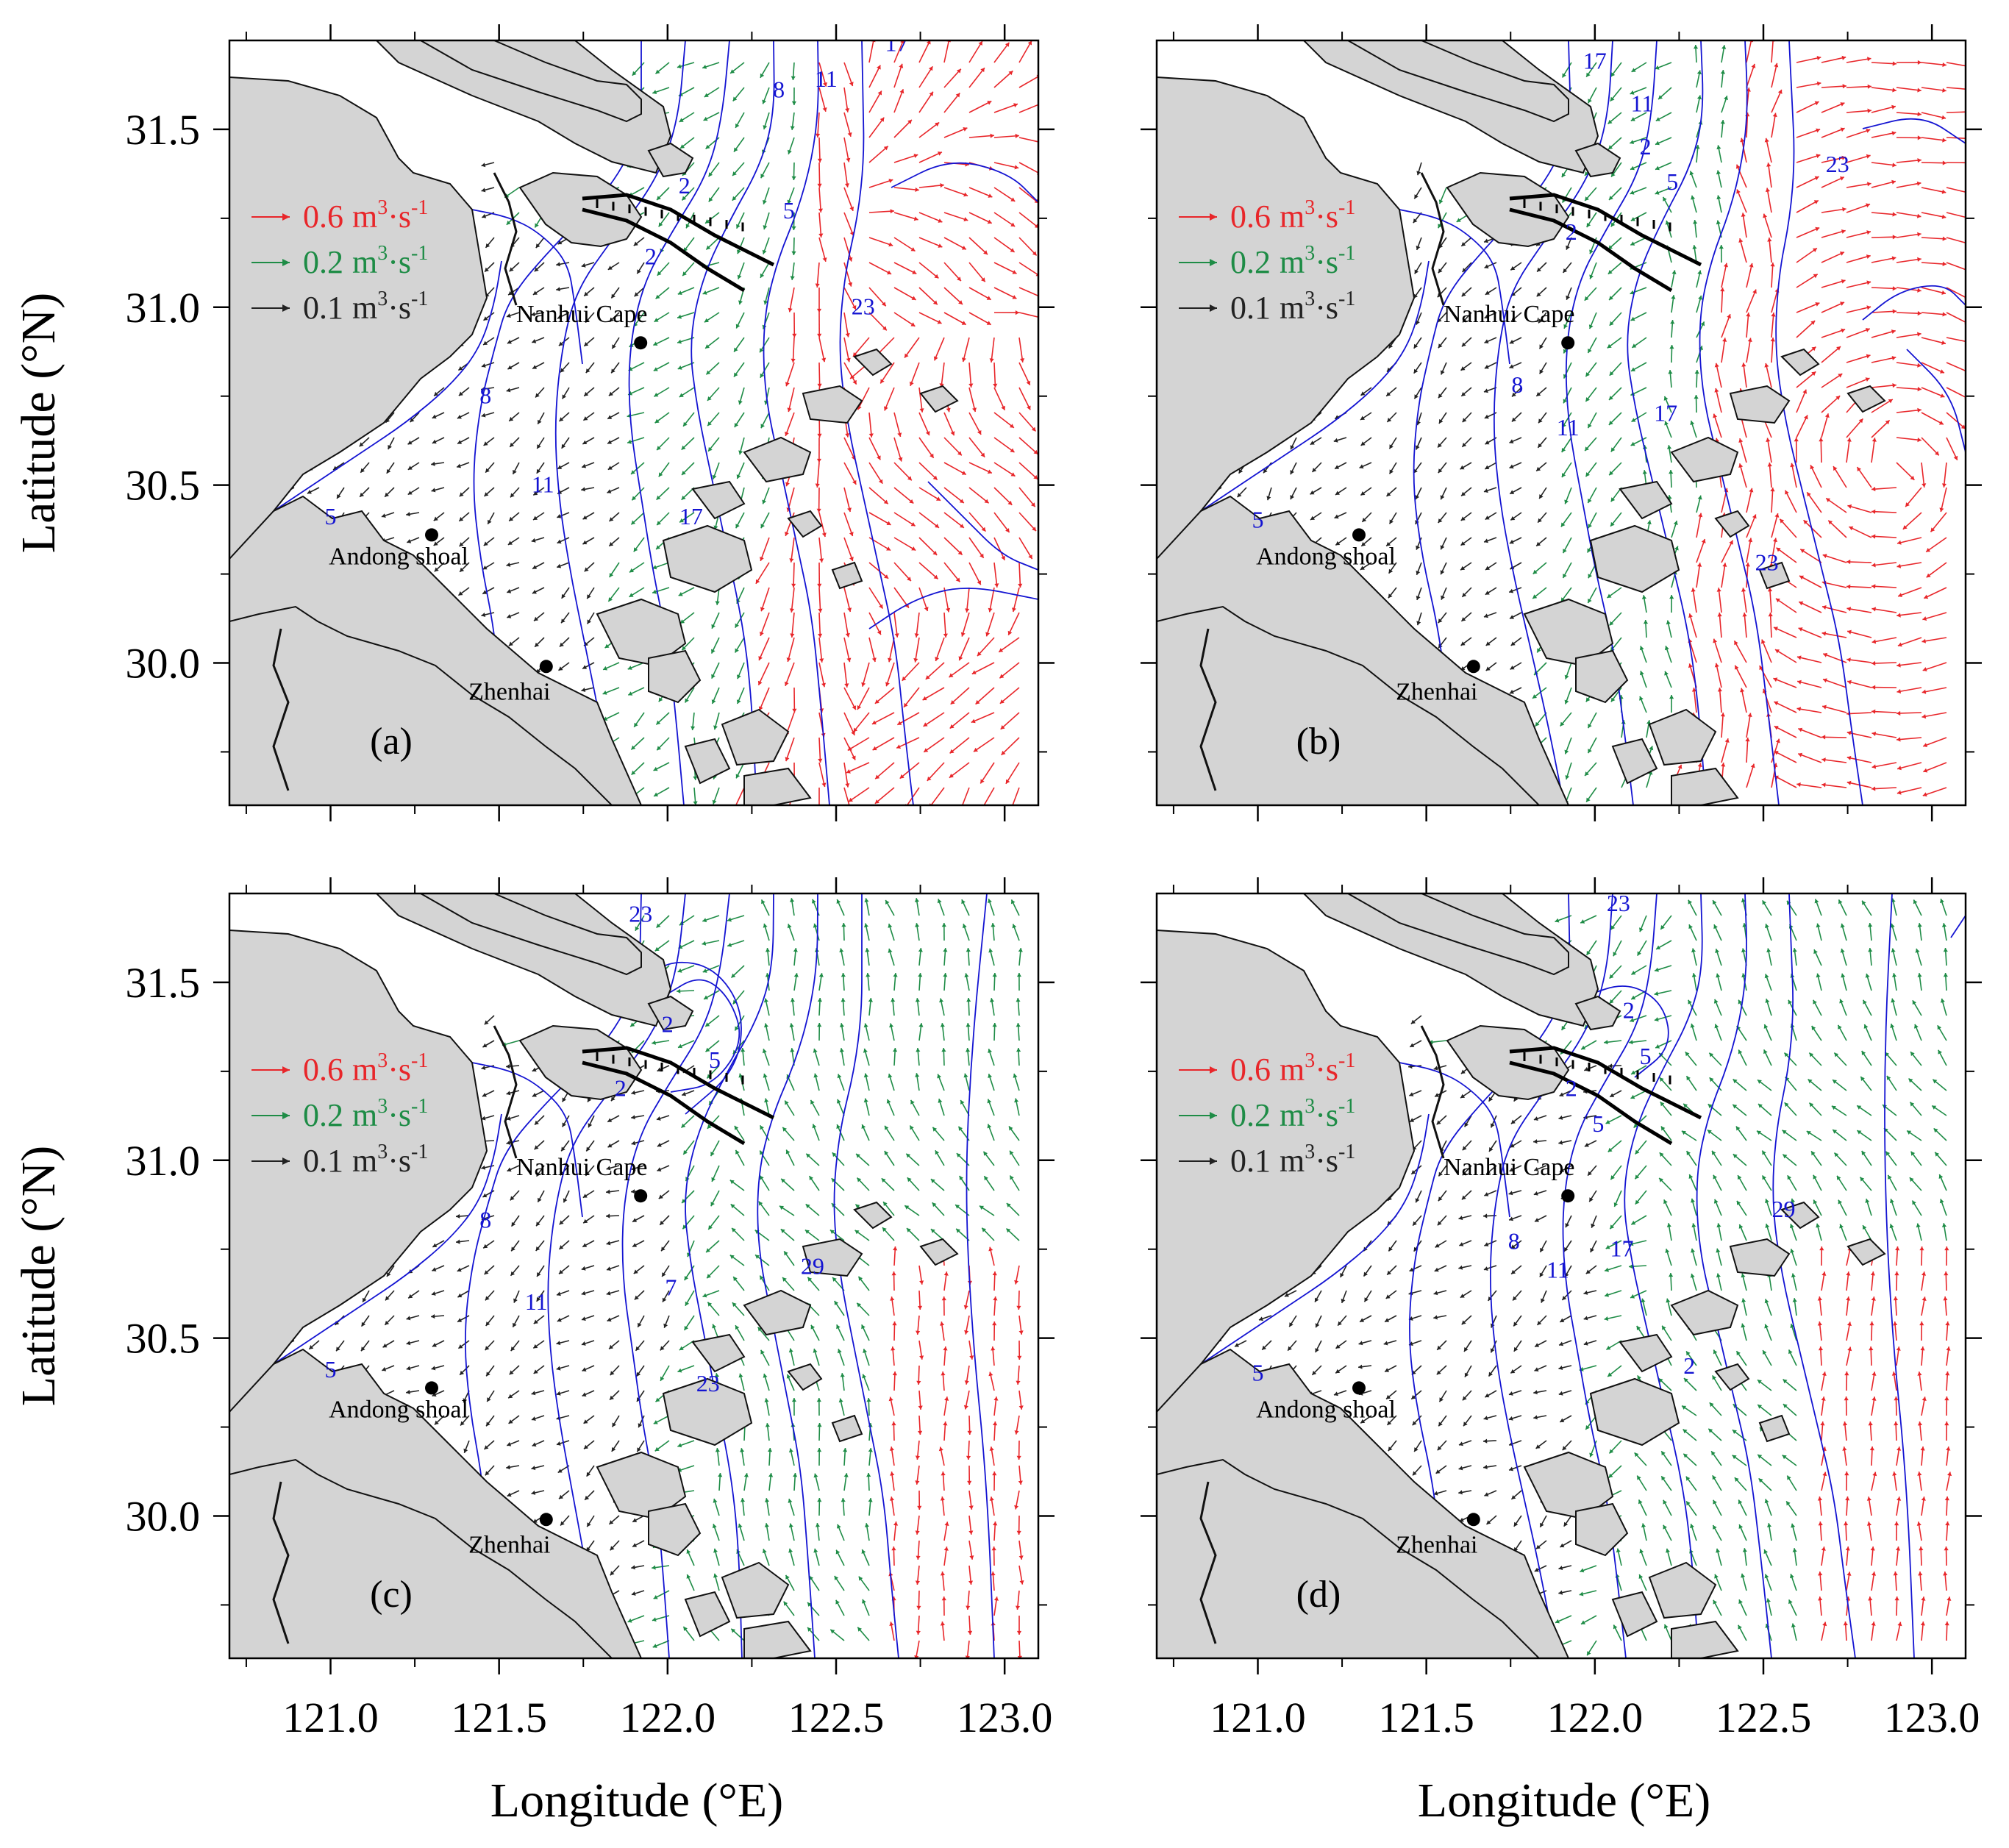 The image size is (2009, 1848). Describe the element at coordinates (581, 314) in the screenshot. I see `place-label: Nanhui Cape` at that location.